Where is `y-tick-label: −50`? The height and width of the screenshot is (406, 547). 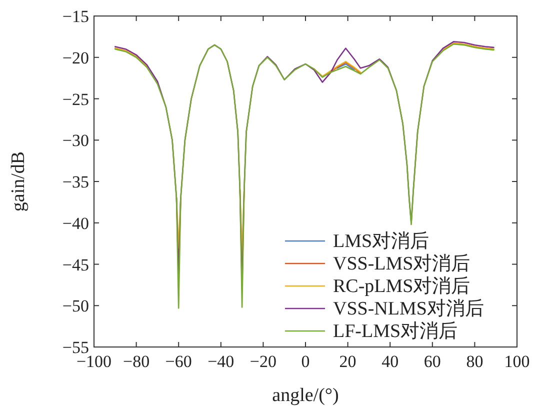 y-tick-label: −50 is located at coordinates (75, 306).